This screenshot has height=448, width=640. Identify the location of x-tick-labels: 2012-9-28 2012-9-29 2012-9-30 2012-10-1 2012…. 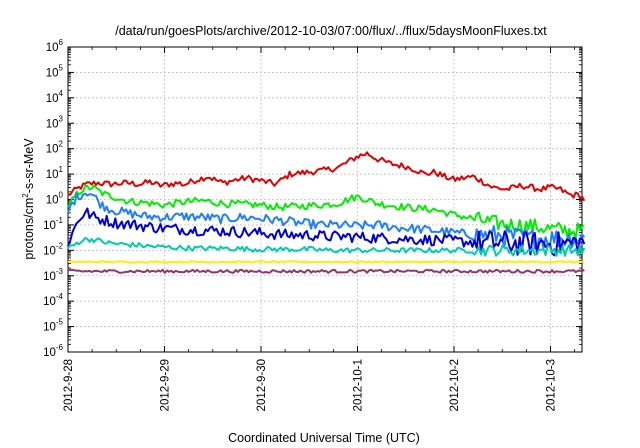
(310, 385).